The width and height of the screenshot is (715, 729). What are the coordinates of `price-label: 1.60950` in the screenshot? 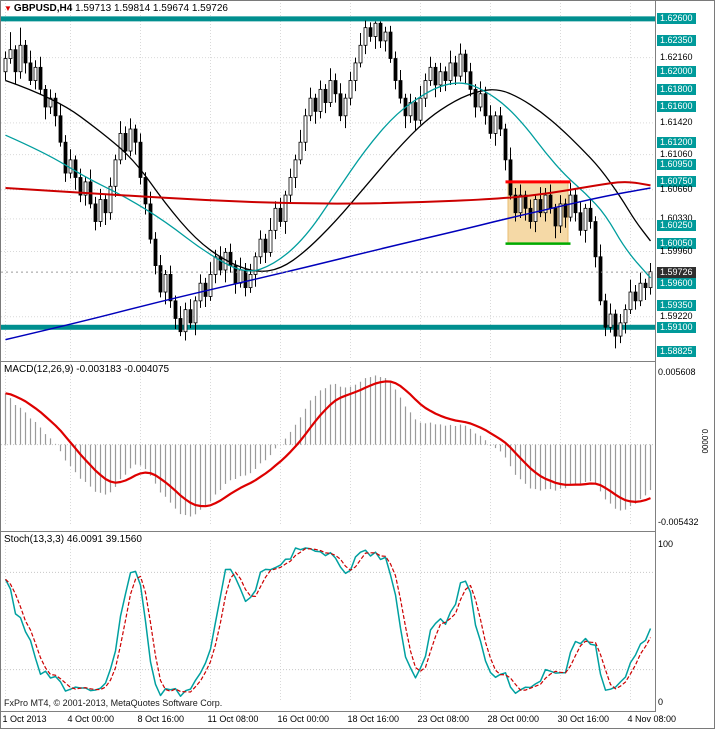 It's located at (676, 164).